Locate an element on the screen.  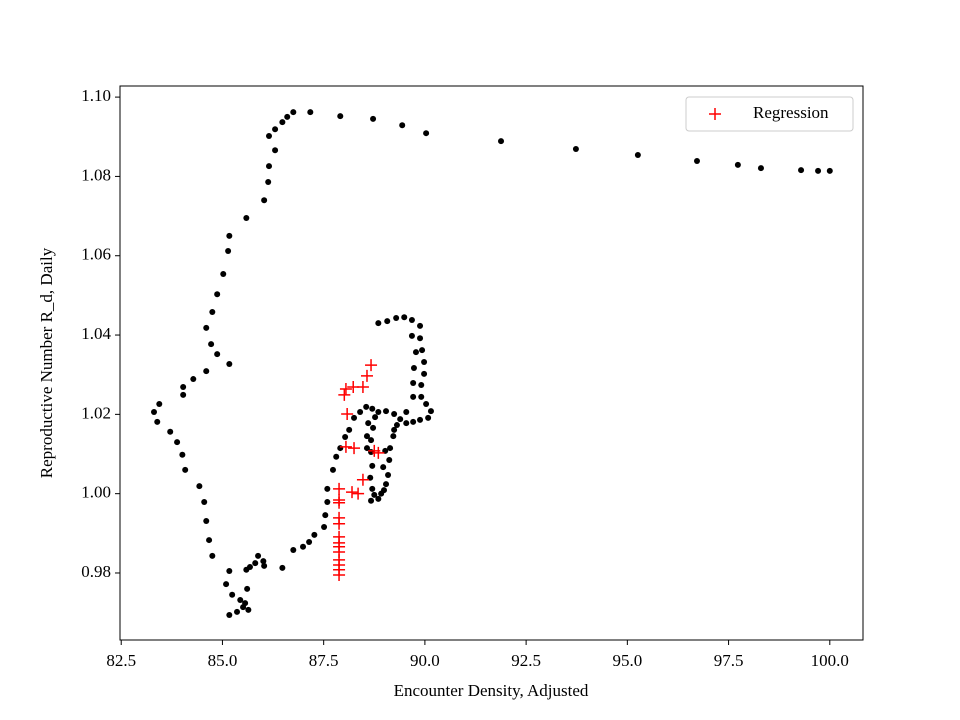
y-tick-label: 1.10 is located at coordinates (96, 95).